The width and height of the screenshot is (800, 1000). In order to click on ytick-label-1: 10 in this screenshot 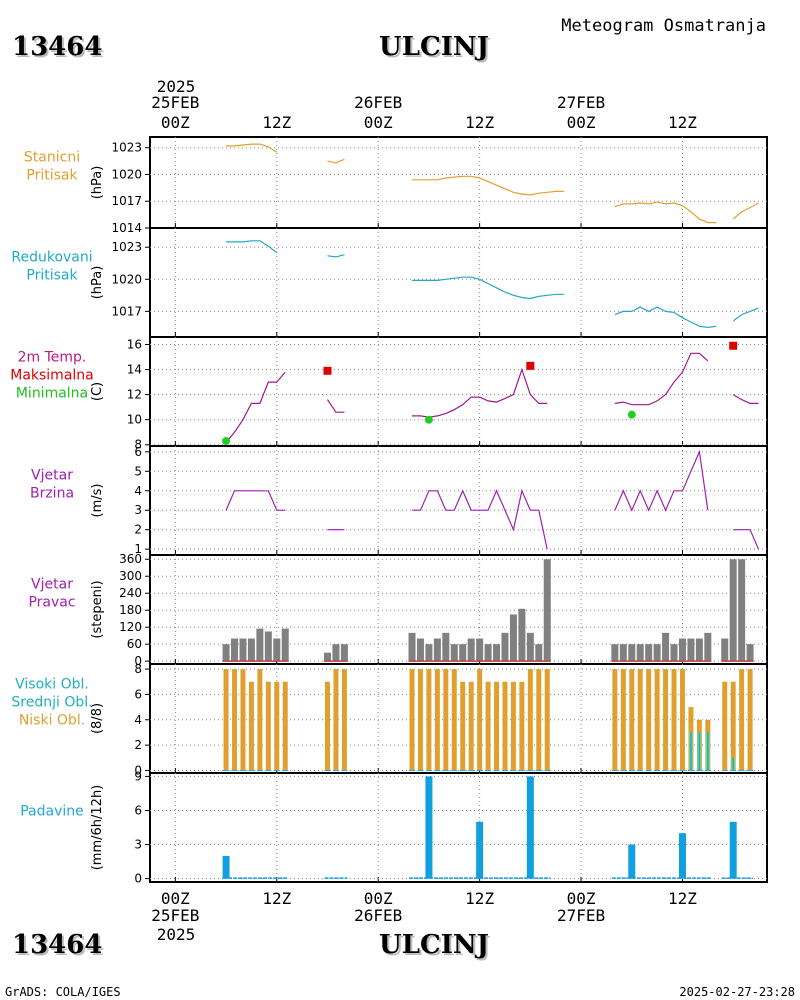, I will do `click(134, 420)`.